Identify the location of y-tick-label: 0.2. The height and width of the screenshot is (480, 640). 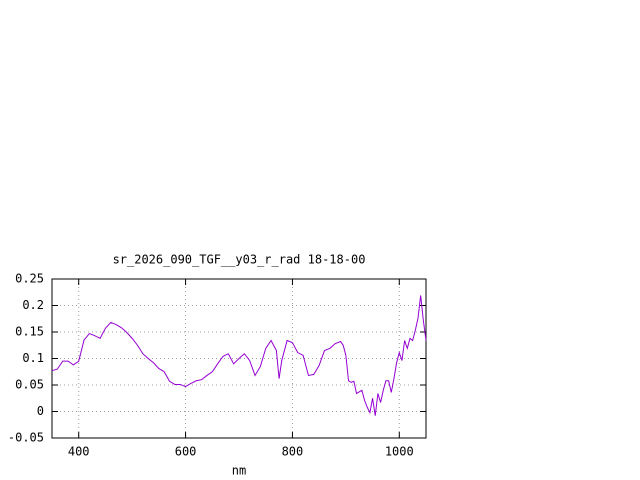
(33, 305).